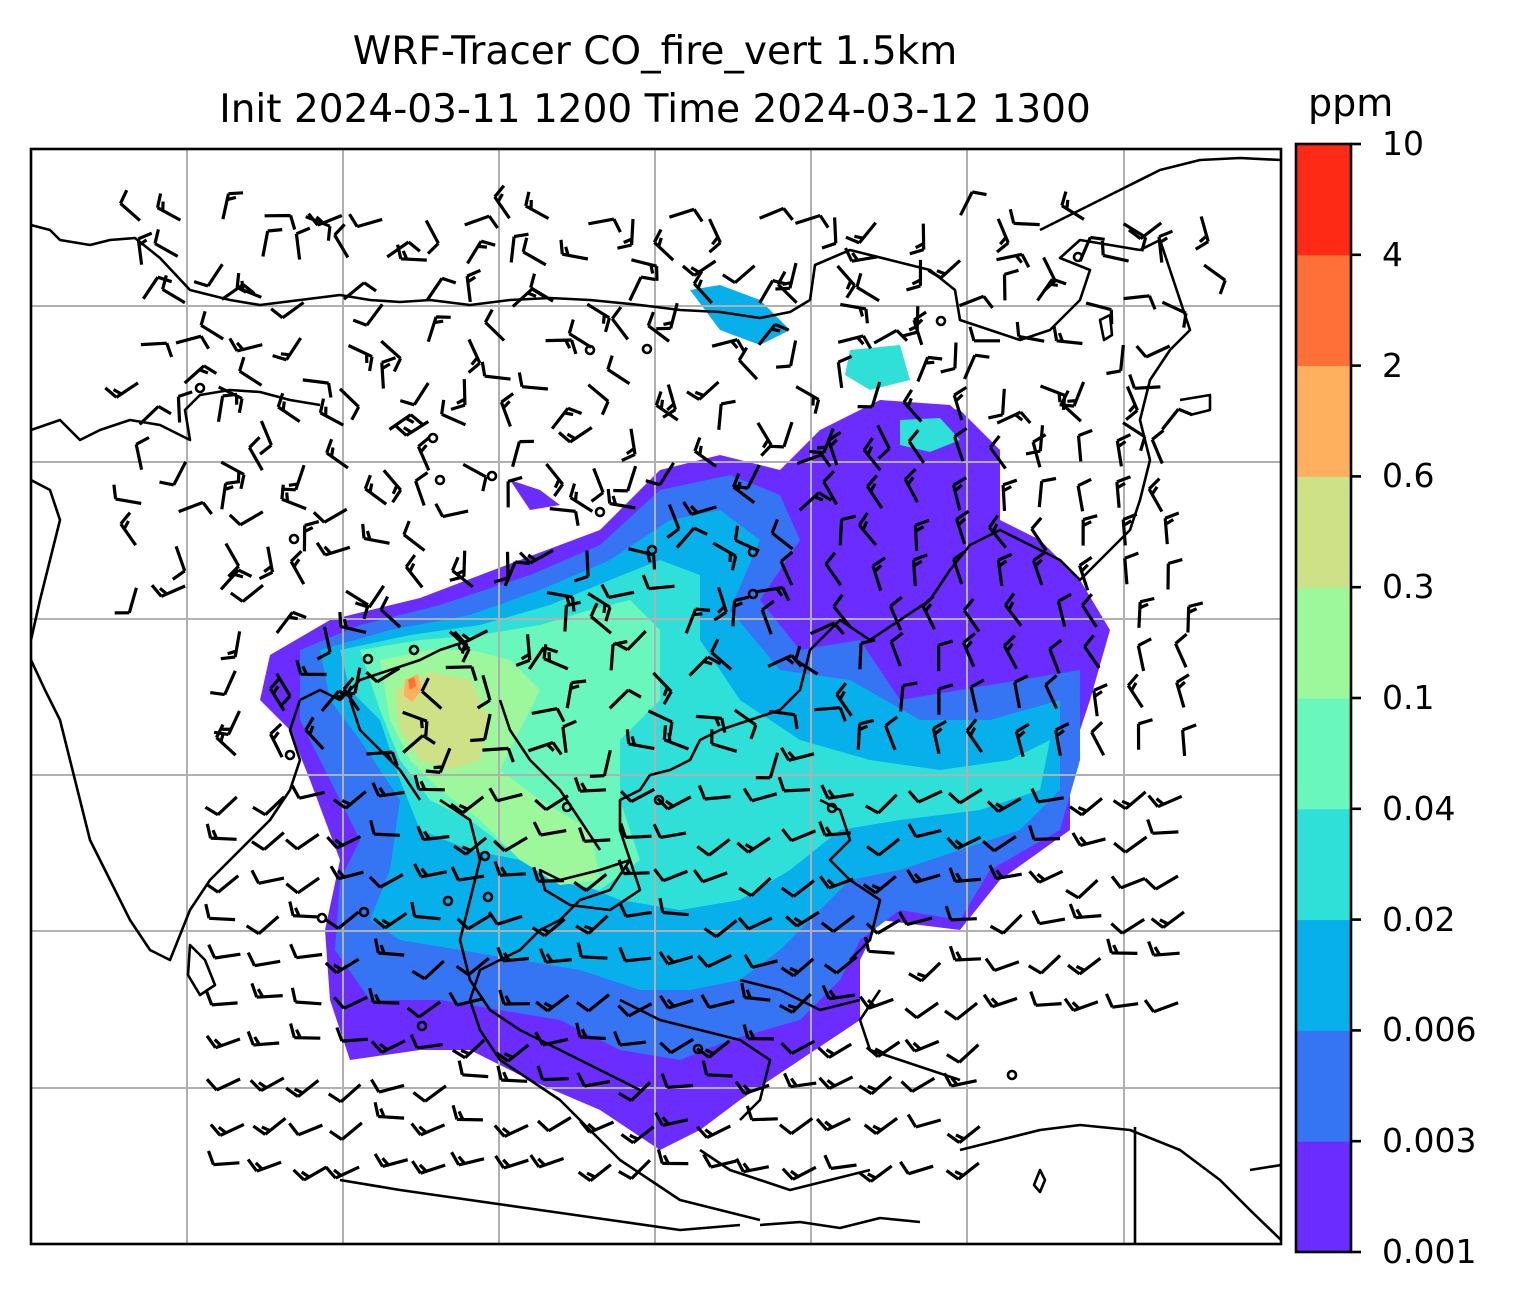 The image size is (1528, 1306). I want to click on colorbar-tick-label: 0.02, so click(1419, 919).